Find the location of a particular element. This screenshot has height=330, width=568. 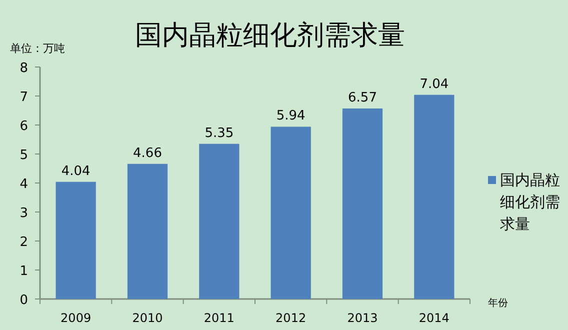

y-tick-label: 4 is located at coordinates (24, 184).